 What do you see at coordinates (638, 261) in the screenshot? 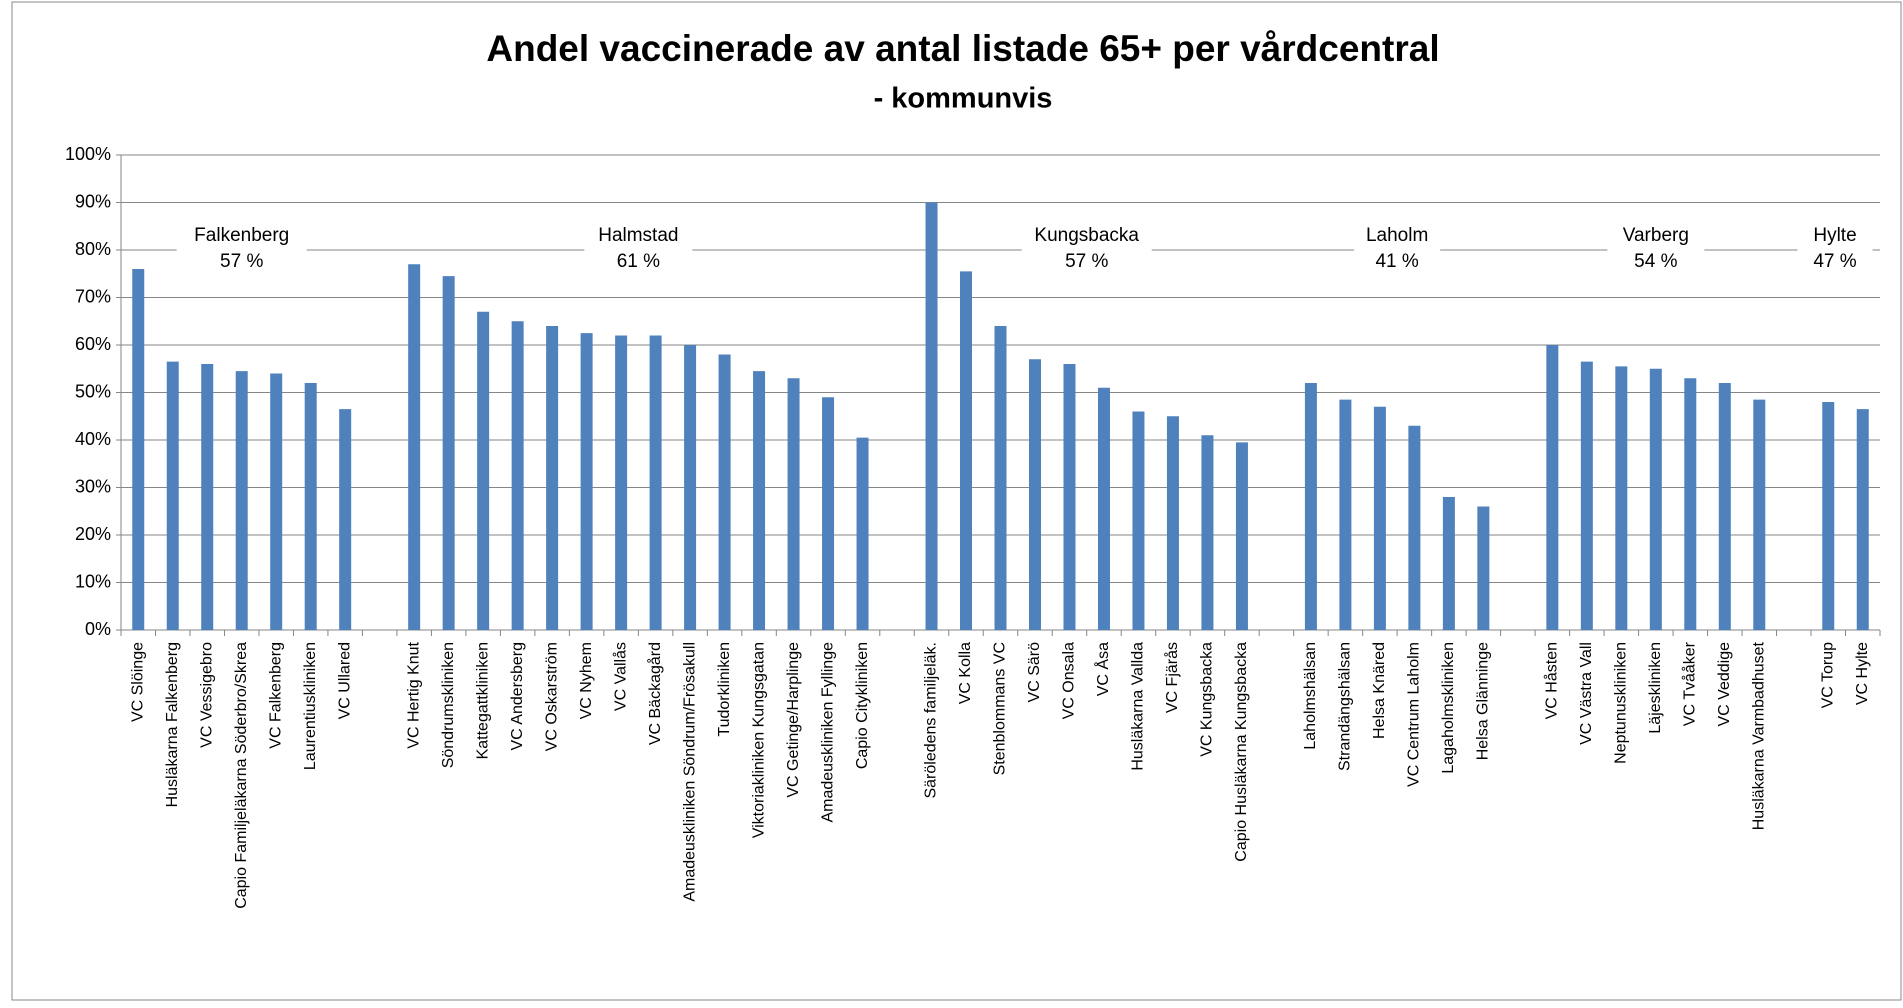
I see `group-share: 61 %` at bounding box center [638, 261].